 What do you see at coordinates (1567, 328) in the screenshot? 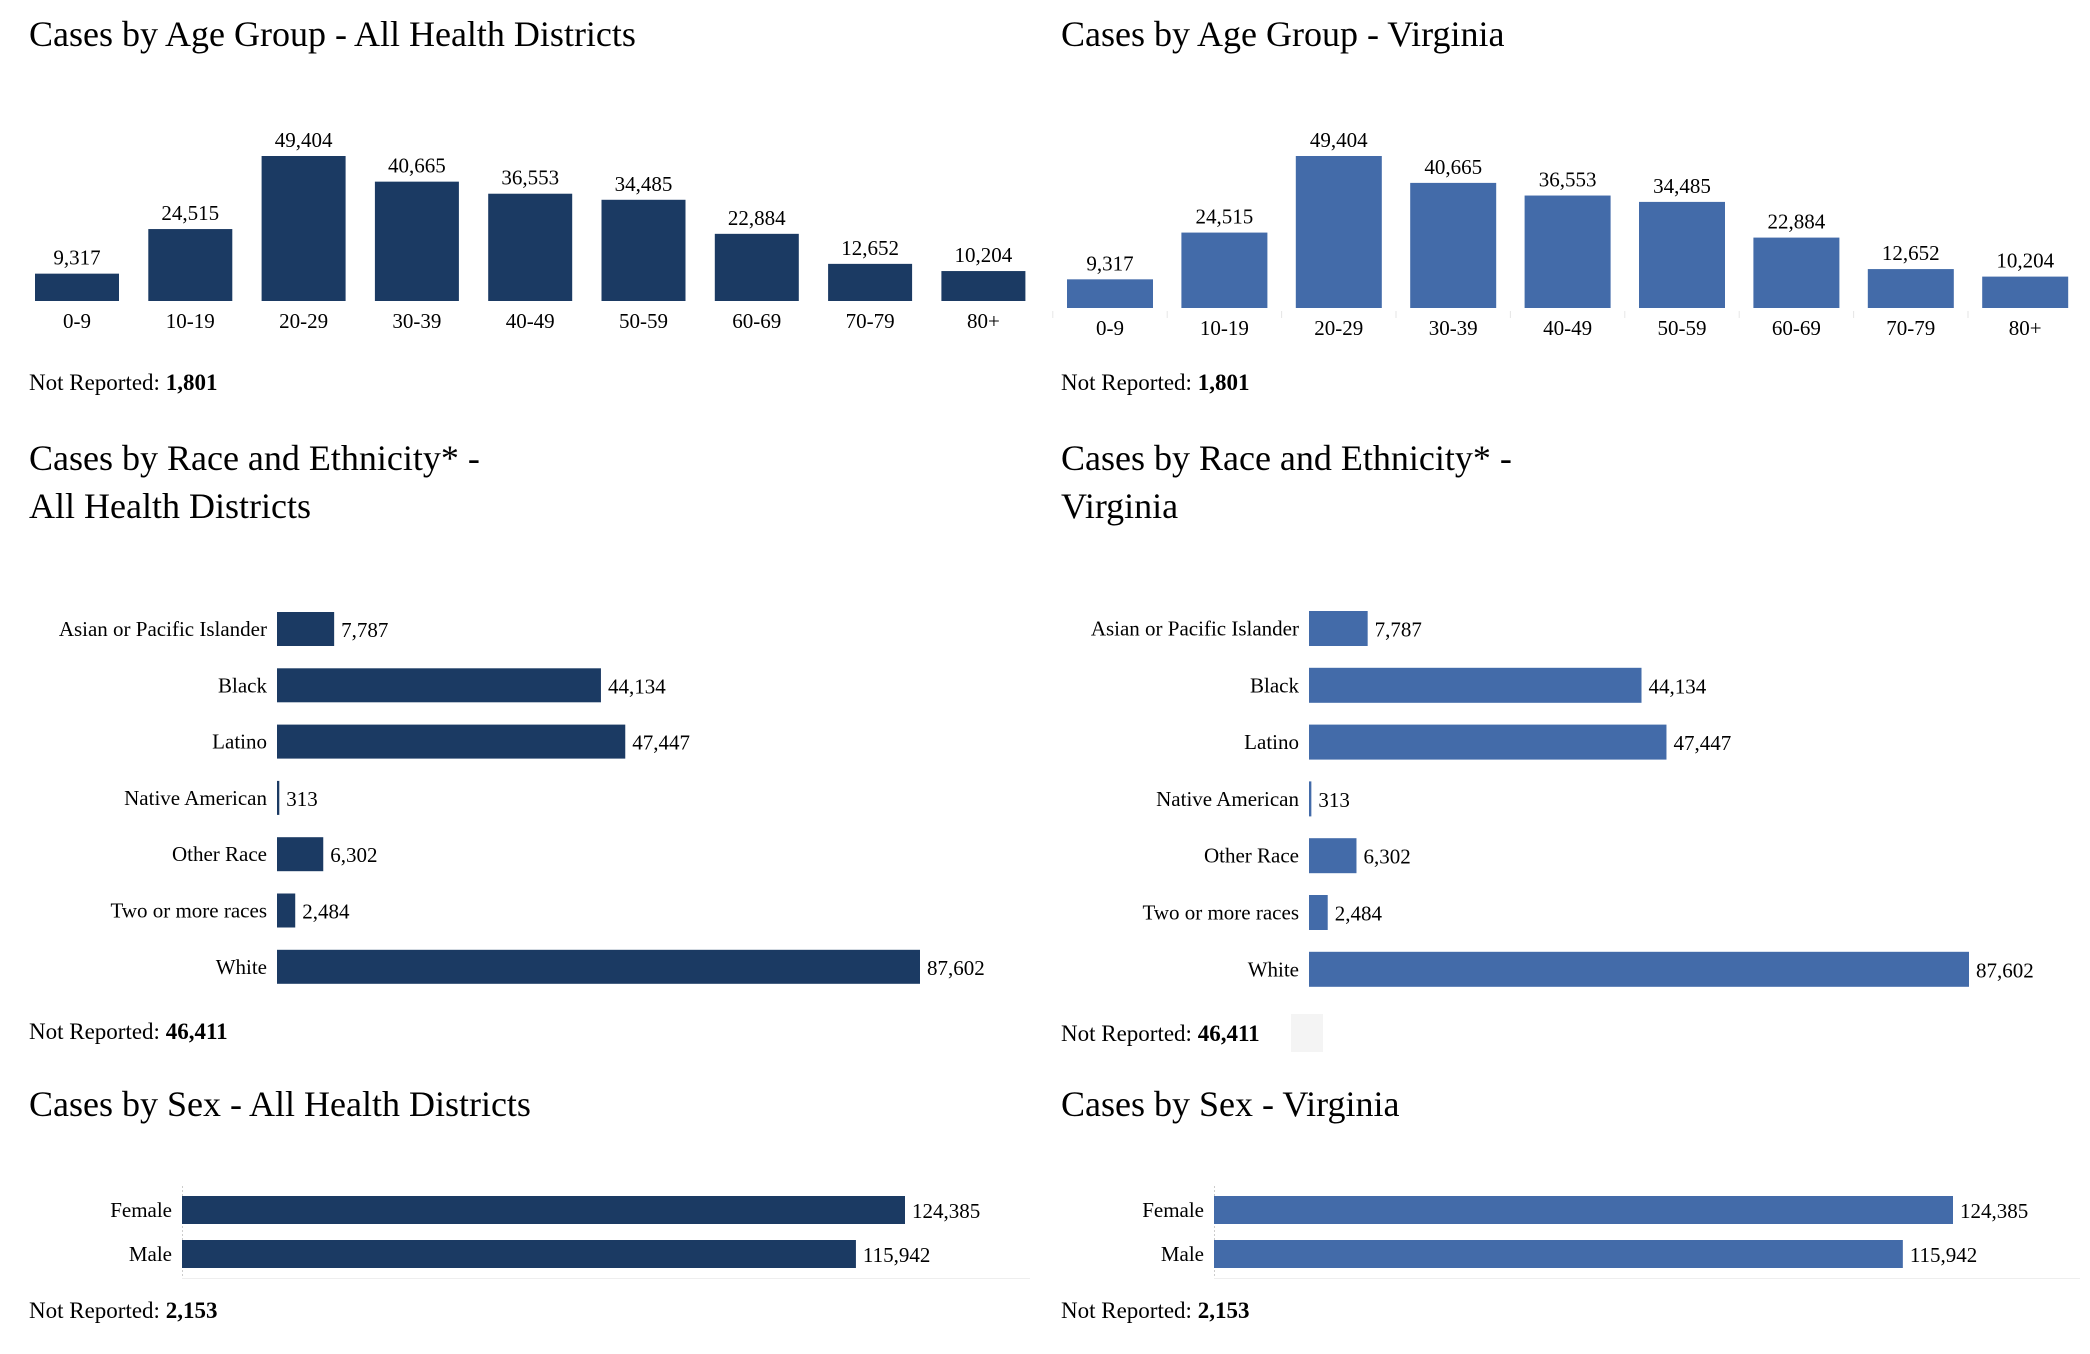
I see `x-tick-label: 40-49` at bounding box center [1567, 328].